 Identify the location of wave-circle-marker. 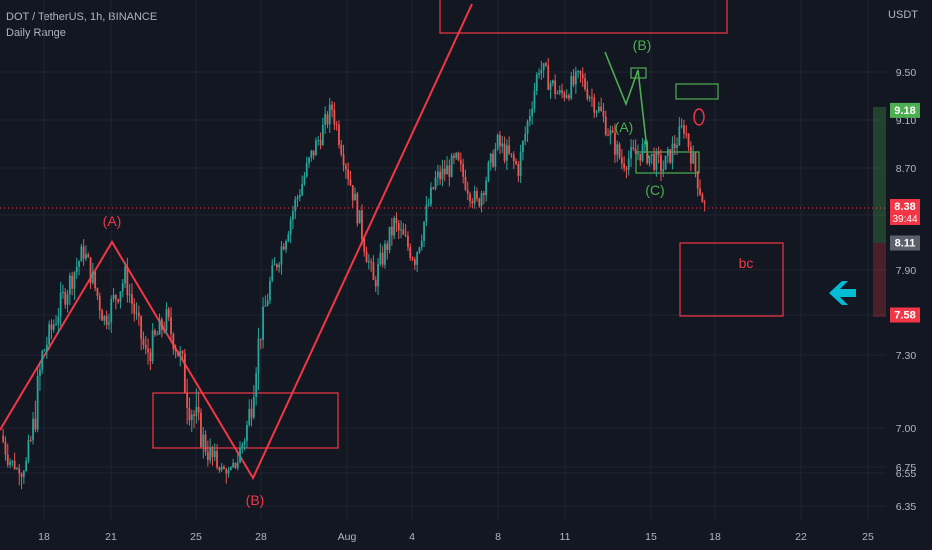
(699, 117).